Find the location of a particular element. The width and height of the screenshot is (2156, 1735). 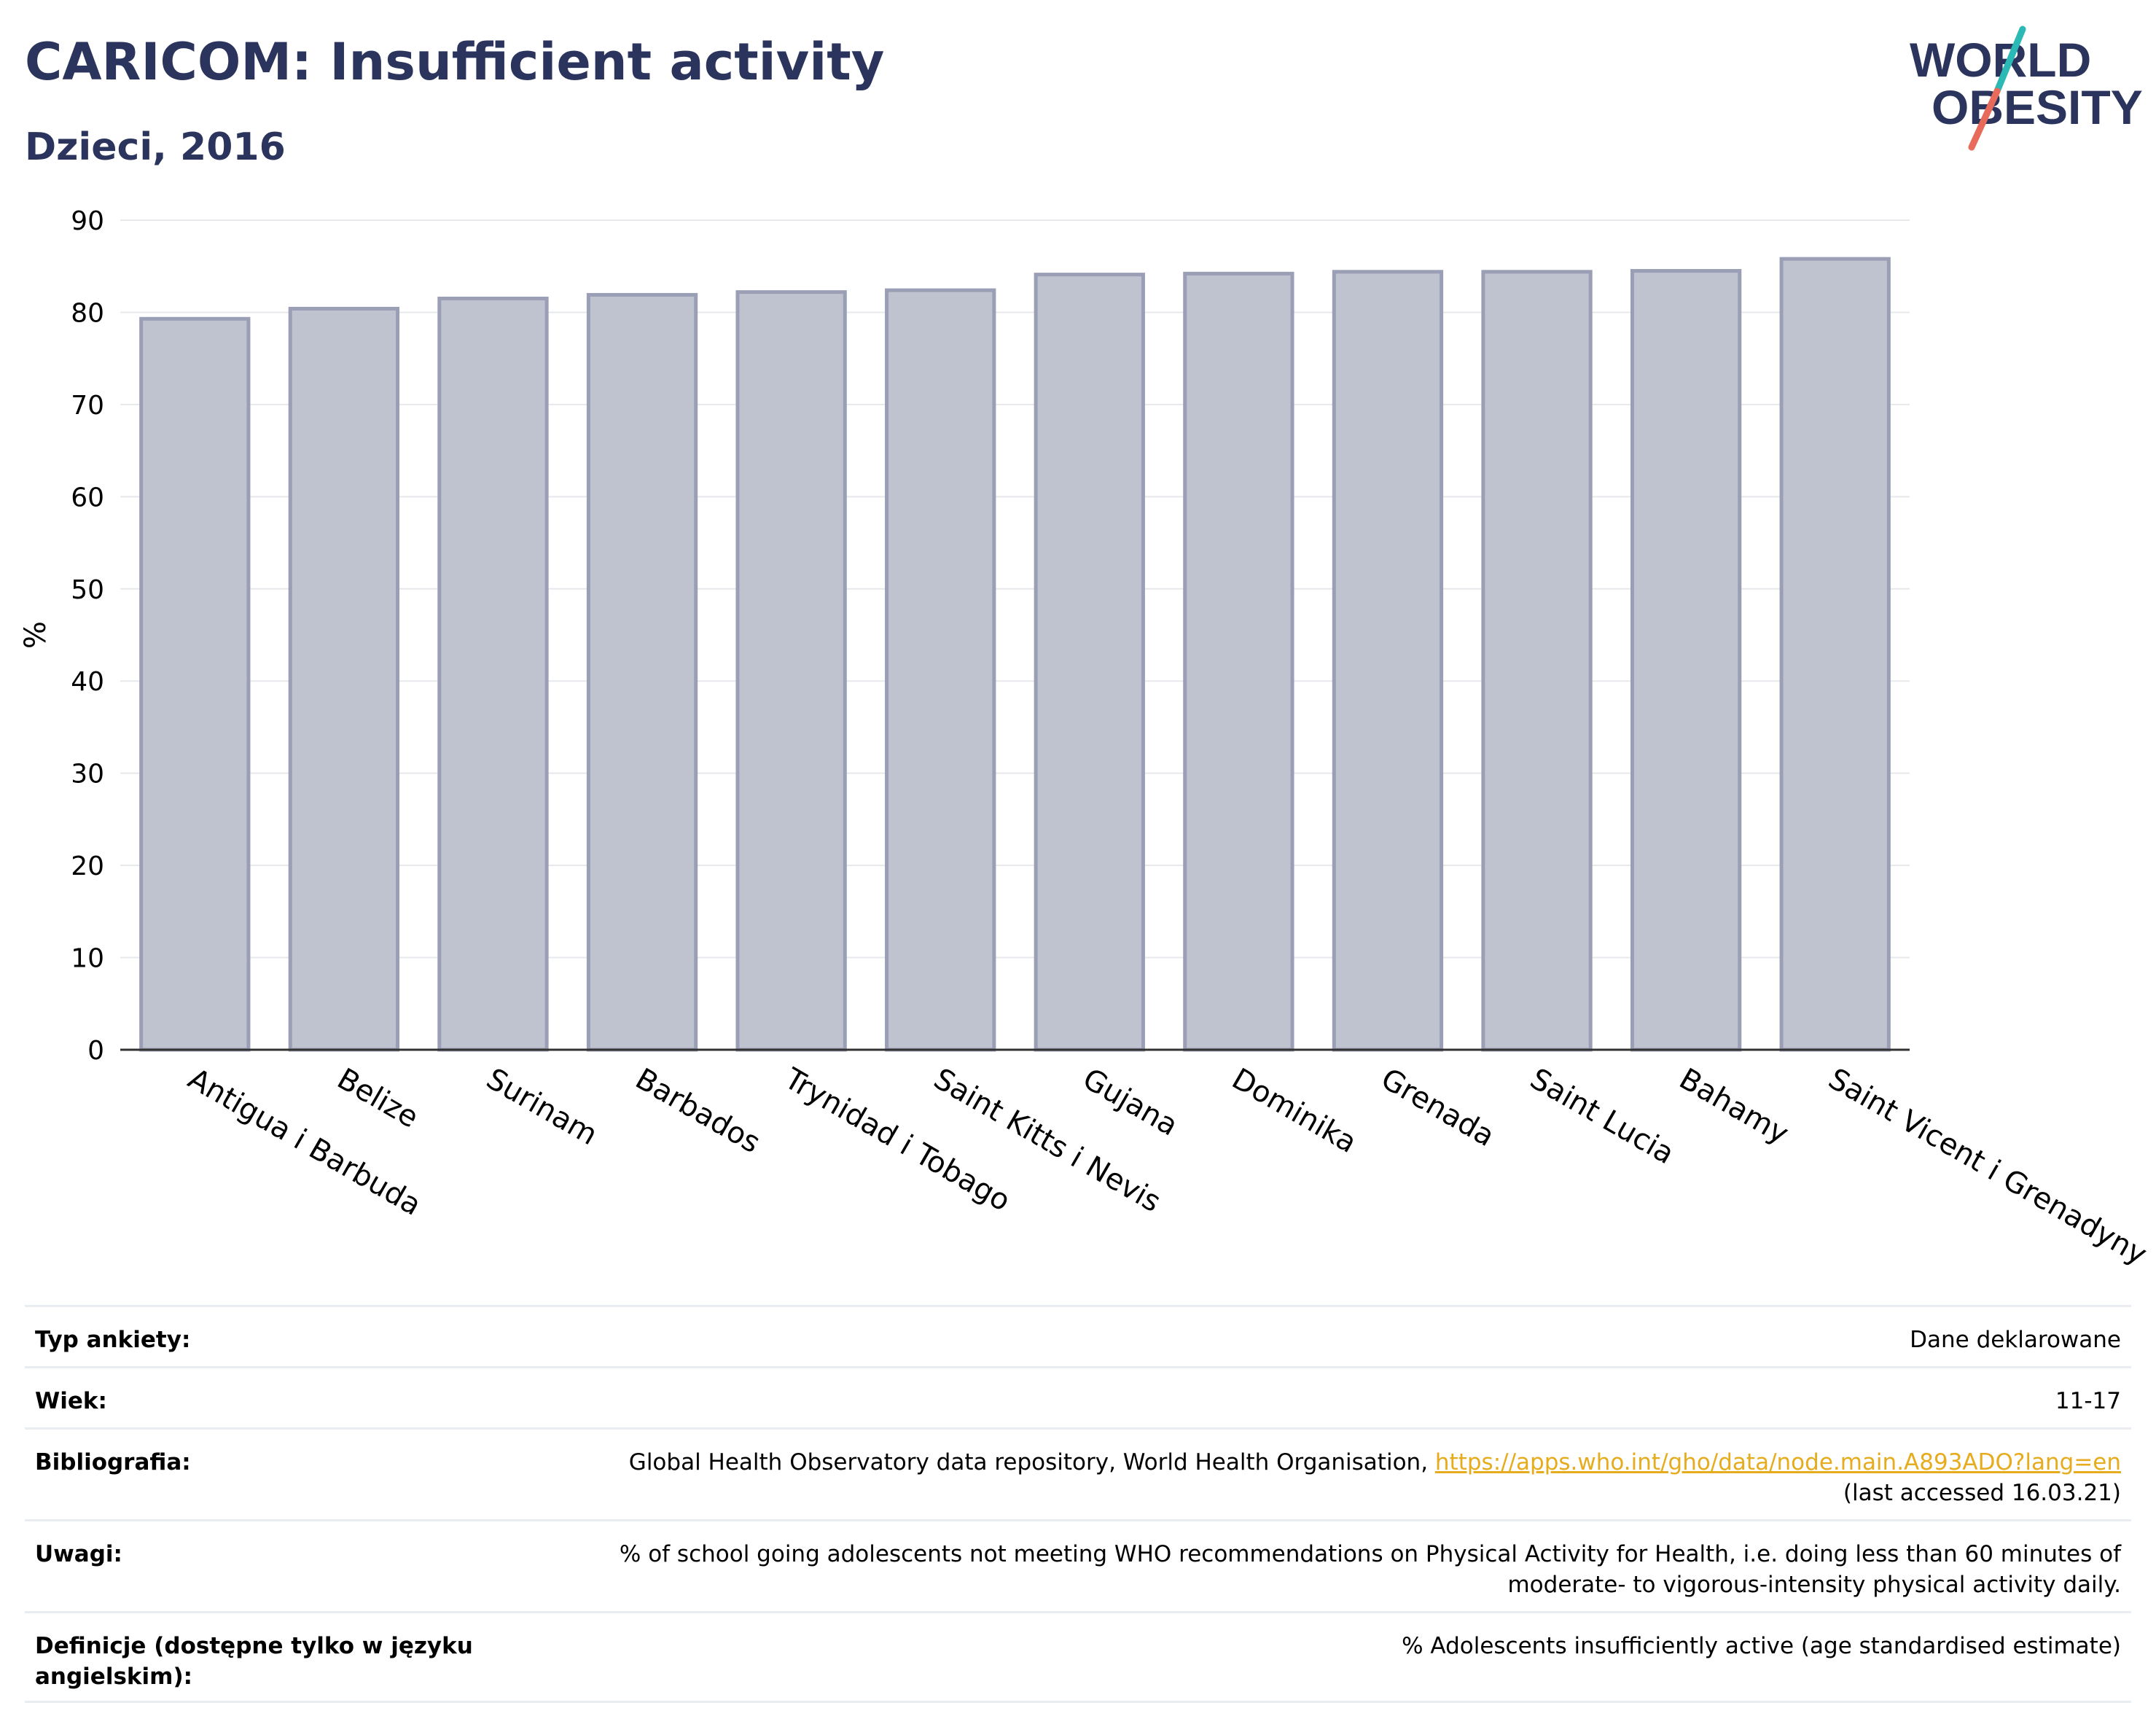

y-axis-ticks: 0 10 20 30 40 50 60 70 80 90 is located at coordinates (87, 636).